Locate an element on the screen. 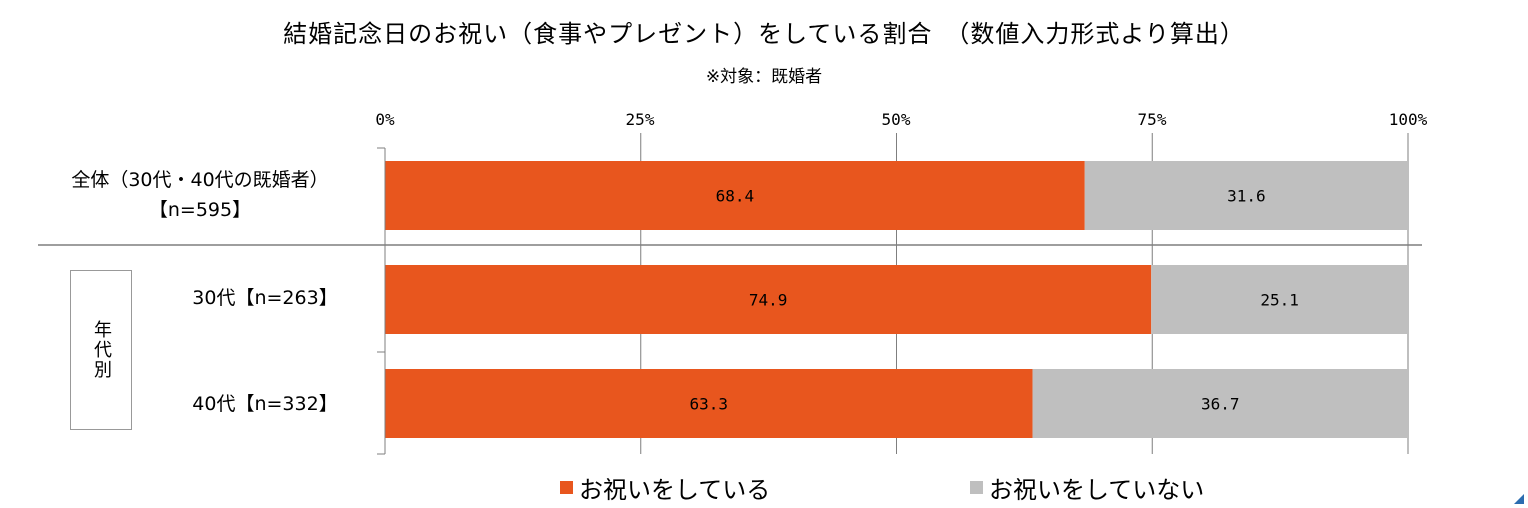 This screenshot has height=508, width=1528. x-tick-label-0: 0% is located at coordinates (385, 119).